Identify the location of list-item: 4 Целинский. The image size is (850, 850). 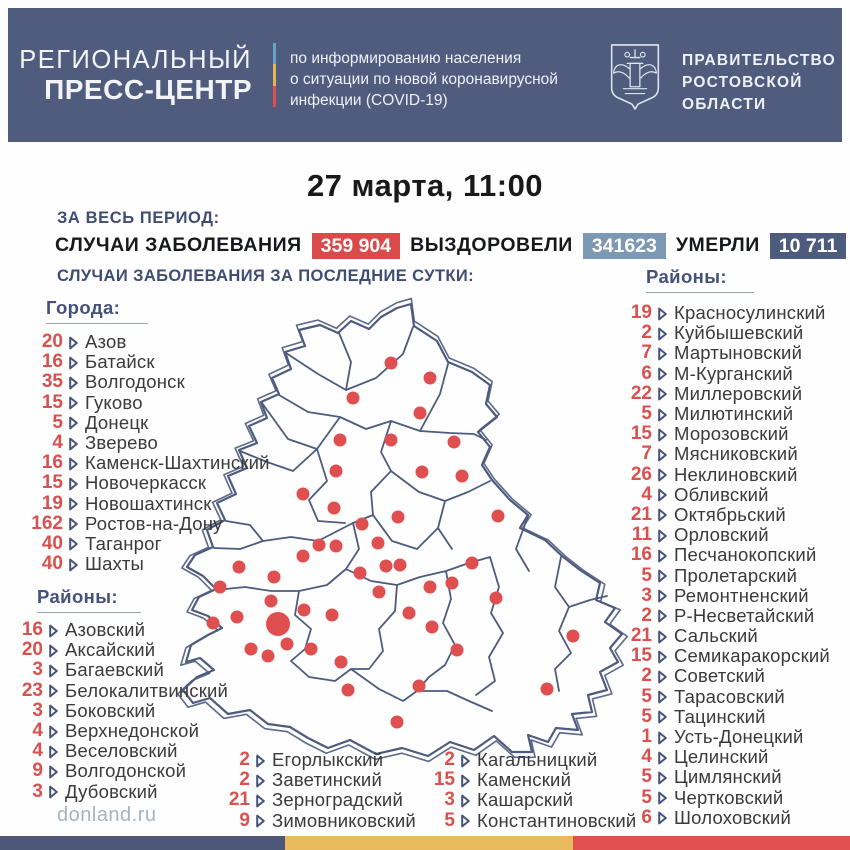
(721, 756).